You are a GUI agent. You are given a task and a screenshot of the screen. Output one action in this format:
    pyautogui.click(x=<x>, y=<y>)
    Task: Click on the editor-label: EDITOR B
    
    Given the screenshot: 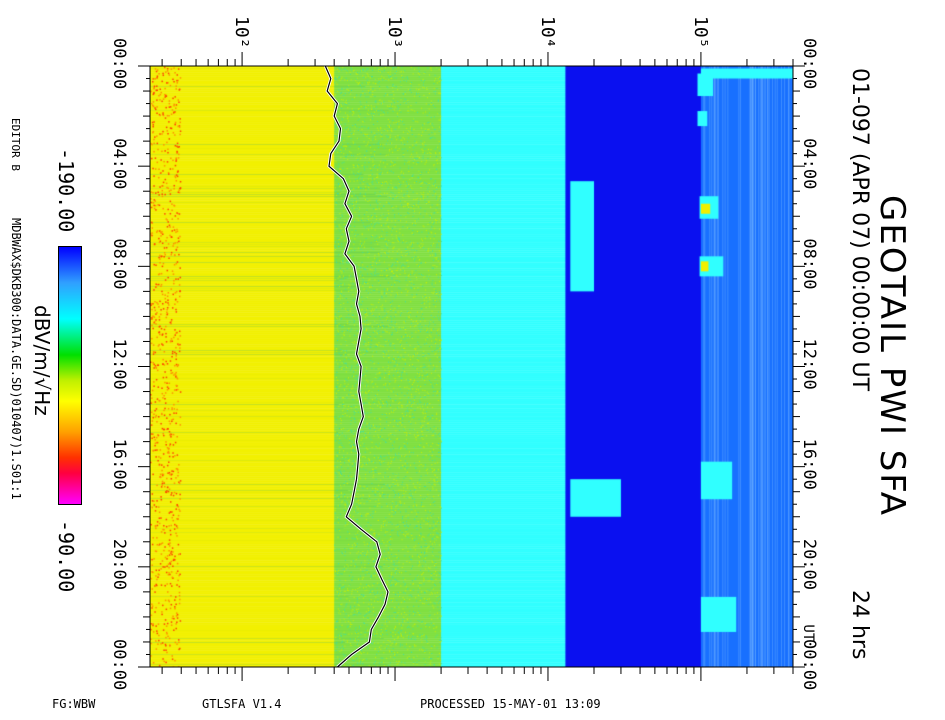 What is the action you would take?
    pyautogui.click(x=15, y=144)
    